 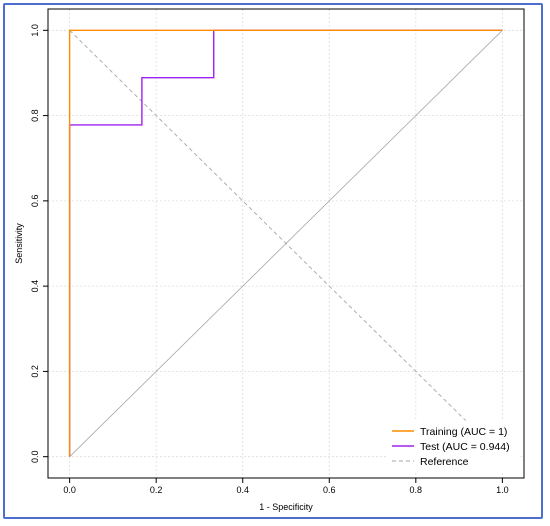 What do you see at coordinates (416, 490) in the screenshot?
I see `x-tick-label-4: 0.8` at bounding box center [416, 490].